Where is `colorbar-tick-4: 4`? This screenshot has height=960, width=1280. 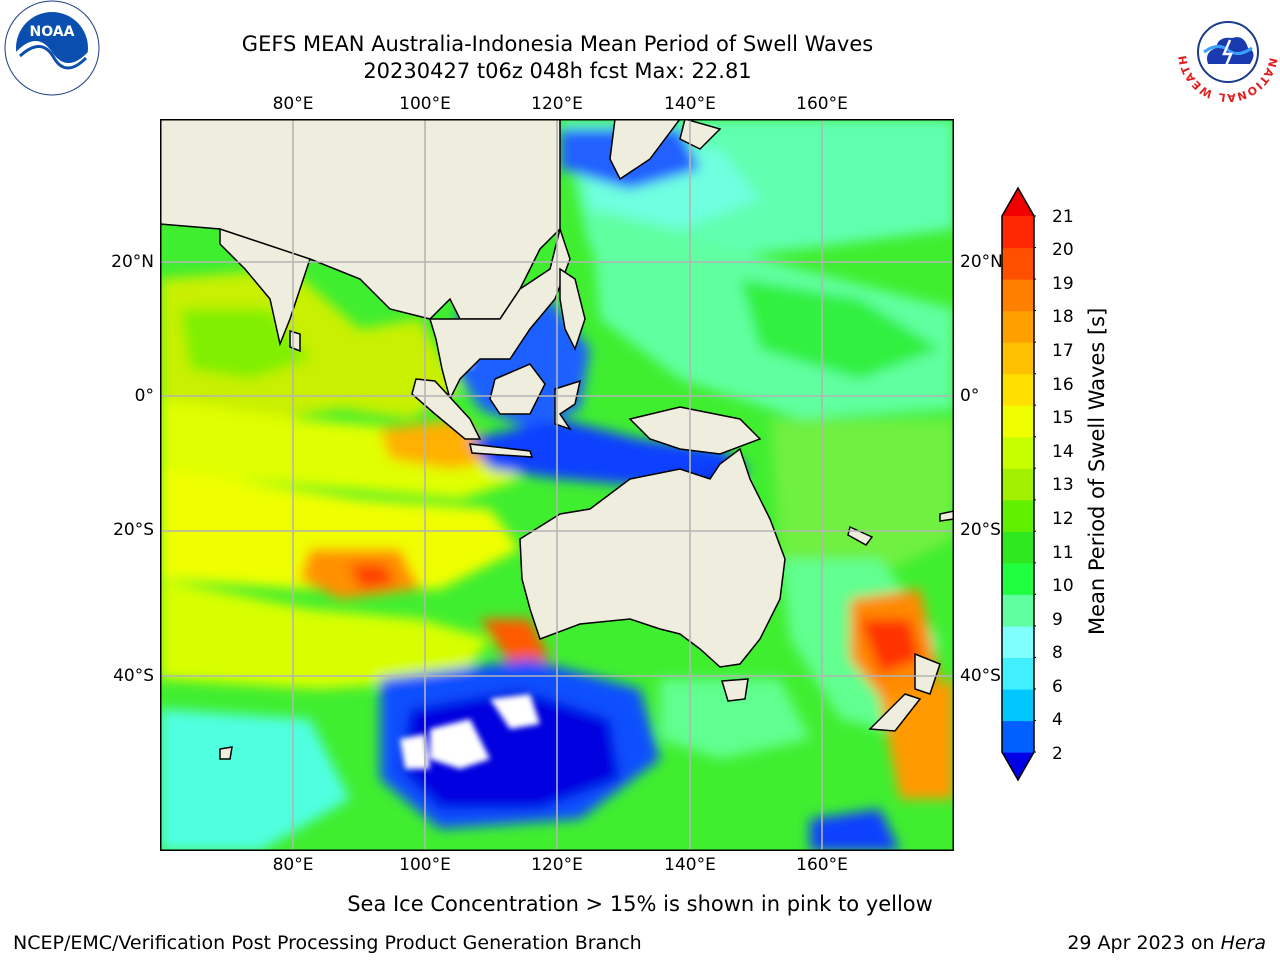 colorbar-tick-4: 4 is located at coordinates (1057, 720).